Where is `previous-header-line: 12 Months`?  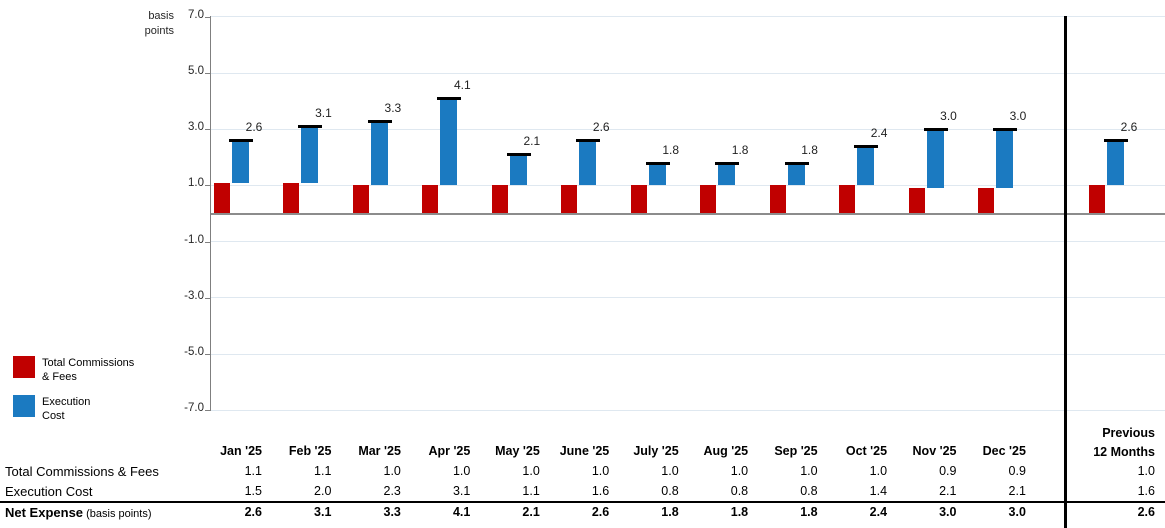
previous-header-line: 12 Months is located at coordinates (1124, 452).